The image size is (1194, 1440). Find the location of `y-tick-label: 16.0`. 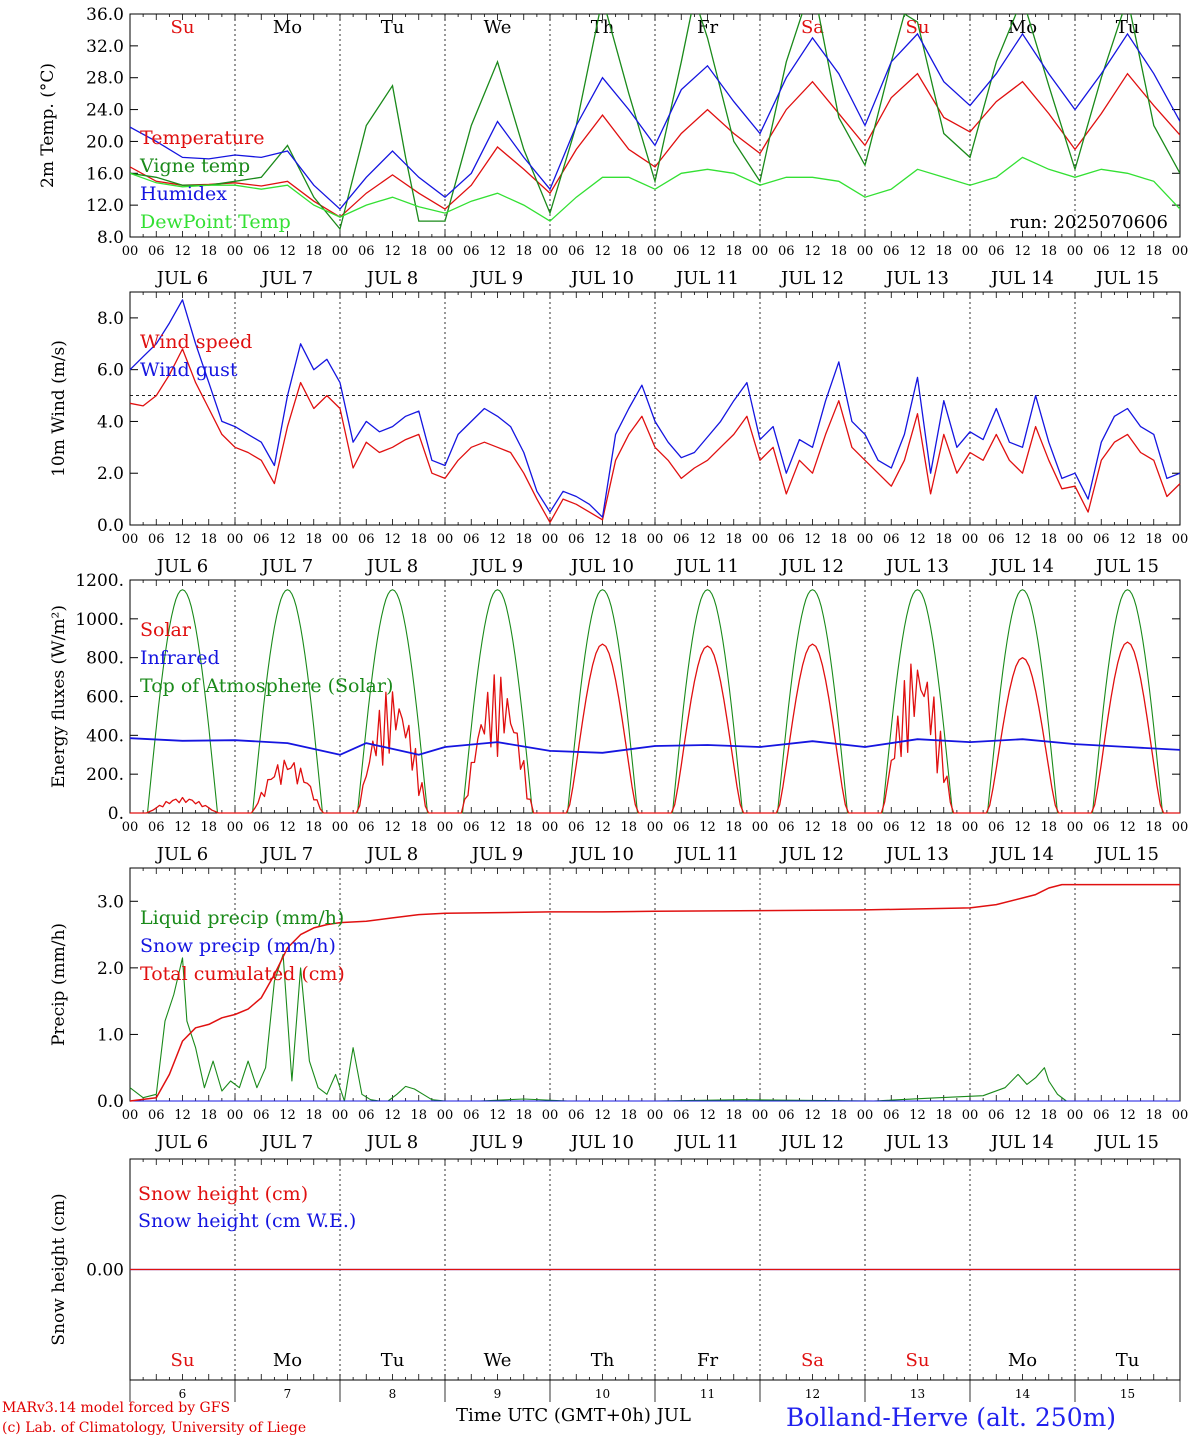

y-tick-label: 16.0 is located at coordinates (105, 174).